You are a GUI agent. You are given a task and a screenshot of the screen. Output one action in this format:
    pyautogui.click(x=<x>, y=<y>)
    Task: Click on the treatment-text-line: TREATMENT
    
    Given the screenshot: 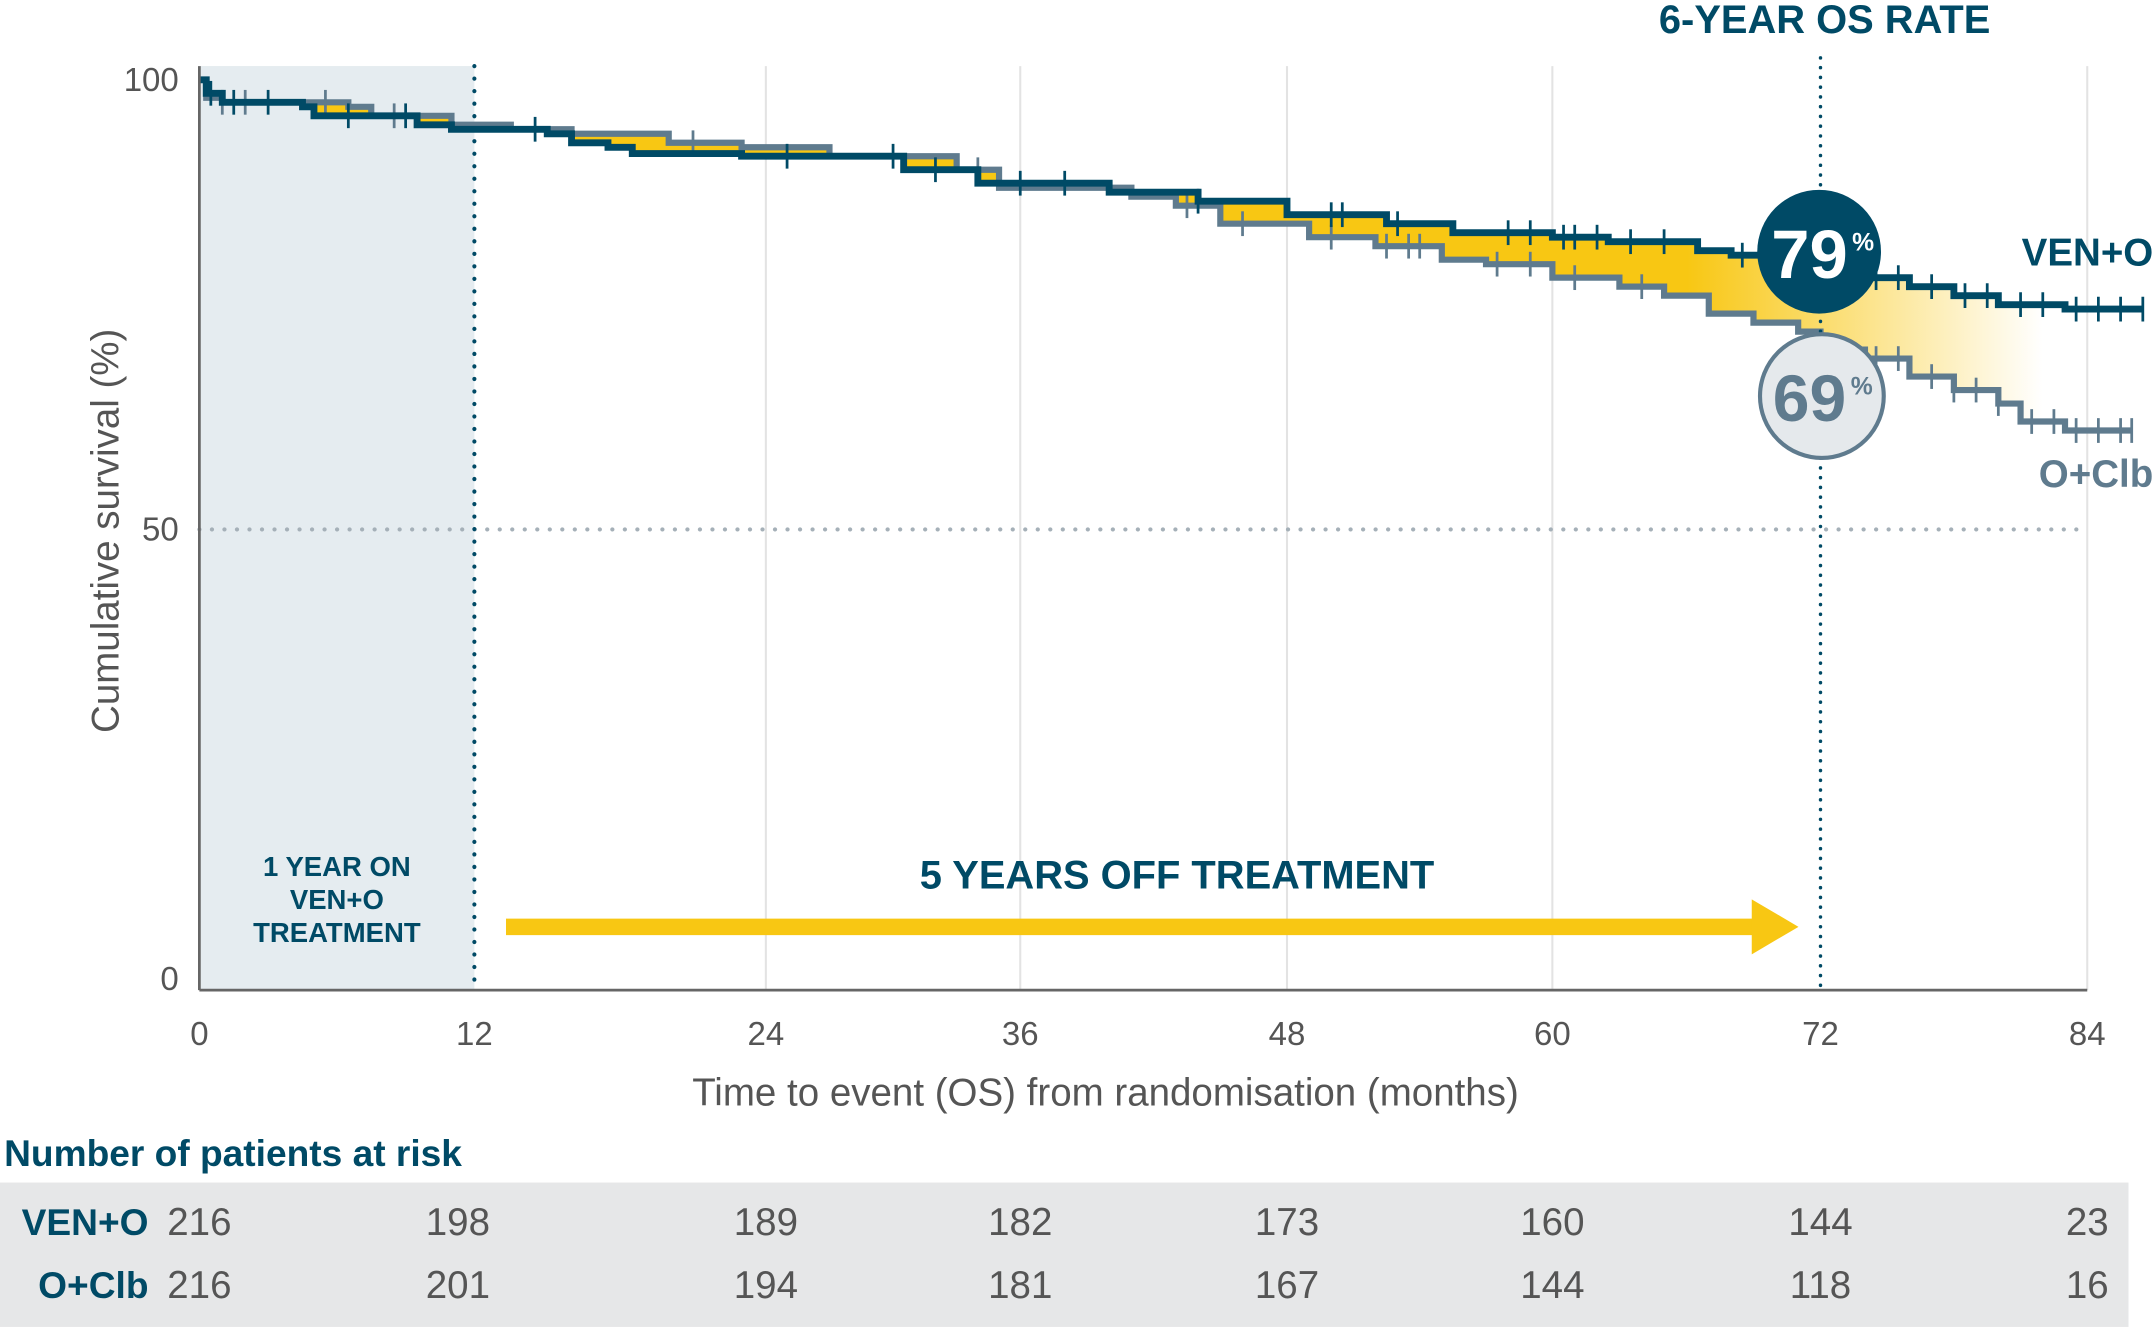 What is the action you would take?
    pyautogui.click(x=337, y=932)
    